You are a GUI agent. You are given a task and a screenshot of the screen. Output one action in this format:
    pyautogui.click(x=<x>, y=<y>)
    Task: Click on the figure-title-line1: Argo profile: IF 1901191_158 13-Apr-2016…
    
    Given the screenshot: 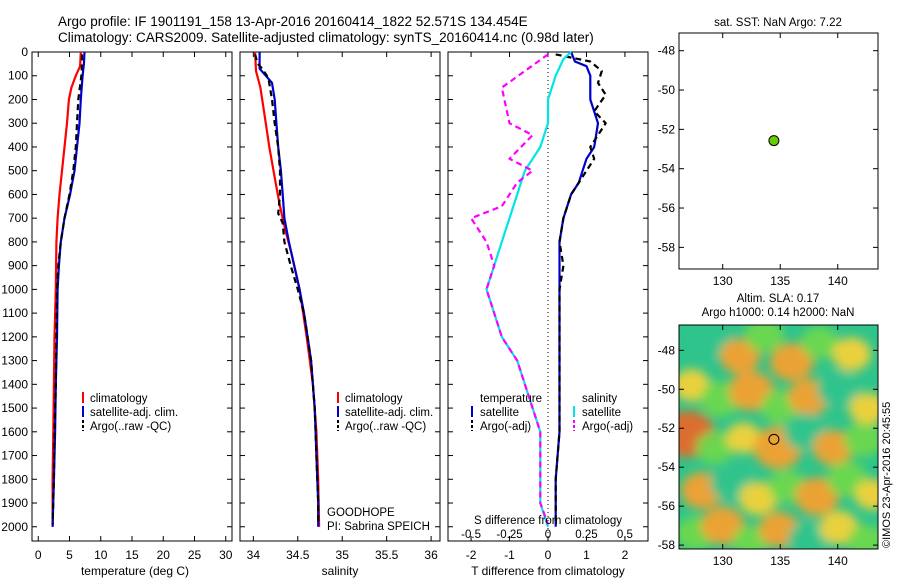 What is the action you would take?
    pyautogui.click(x=293, y=21)
    